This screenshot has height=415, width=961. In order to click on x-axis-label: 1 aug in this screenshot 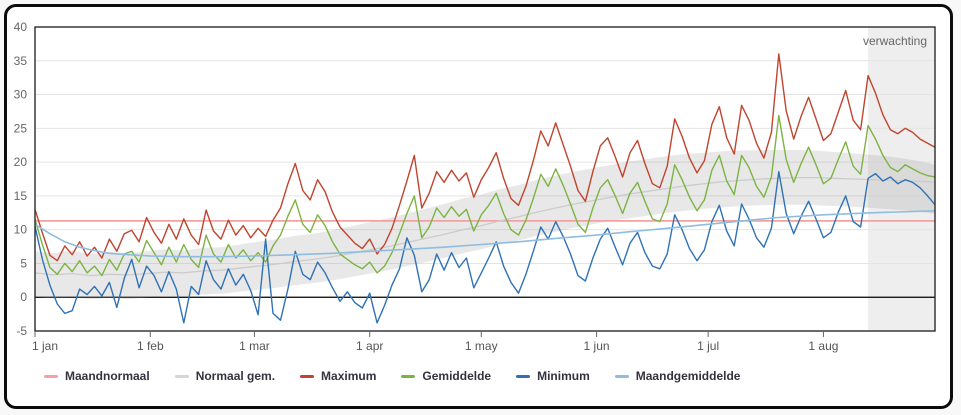, I will do `click(823, 346)`.